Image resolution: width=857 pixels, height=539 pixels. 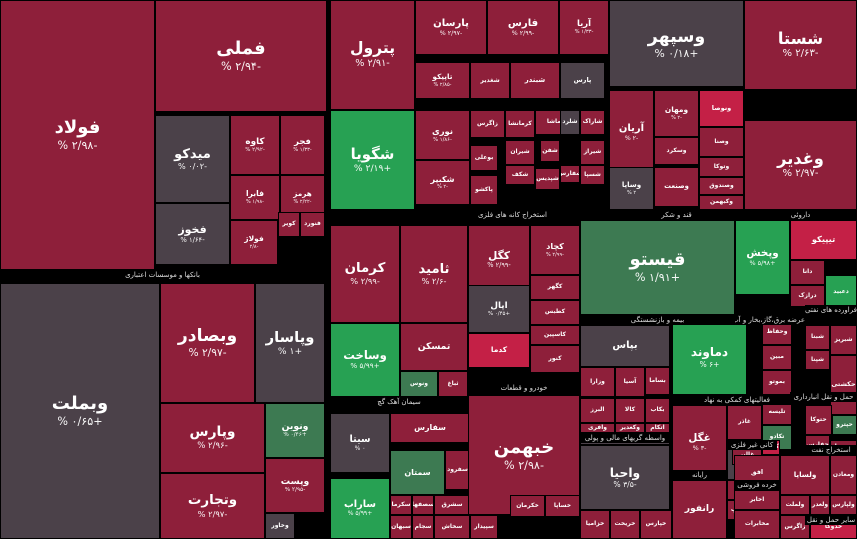 What do you see at coordinates (312, 224) in the screenshot?
I see `stock-tile-0-10: فنورد` at bounding box center [312, 224].